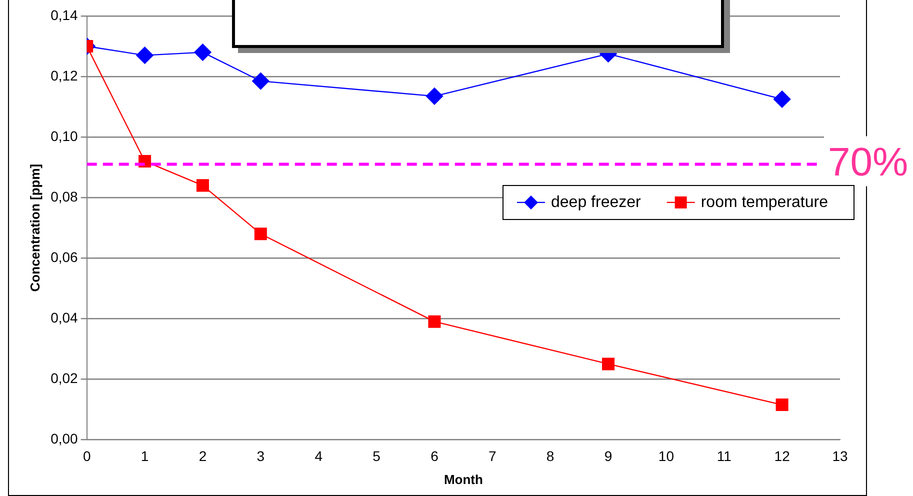 This screenshot has width=913, height=496. I want to click on x-tick-label: 5, so click(376, 456).